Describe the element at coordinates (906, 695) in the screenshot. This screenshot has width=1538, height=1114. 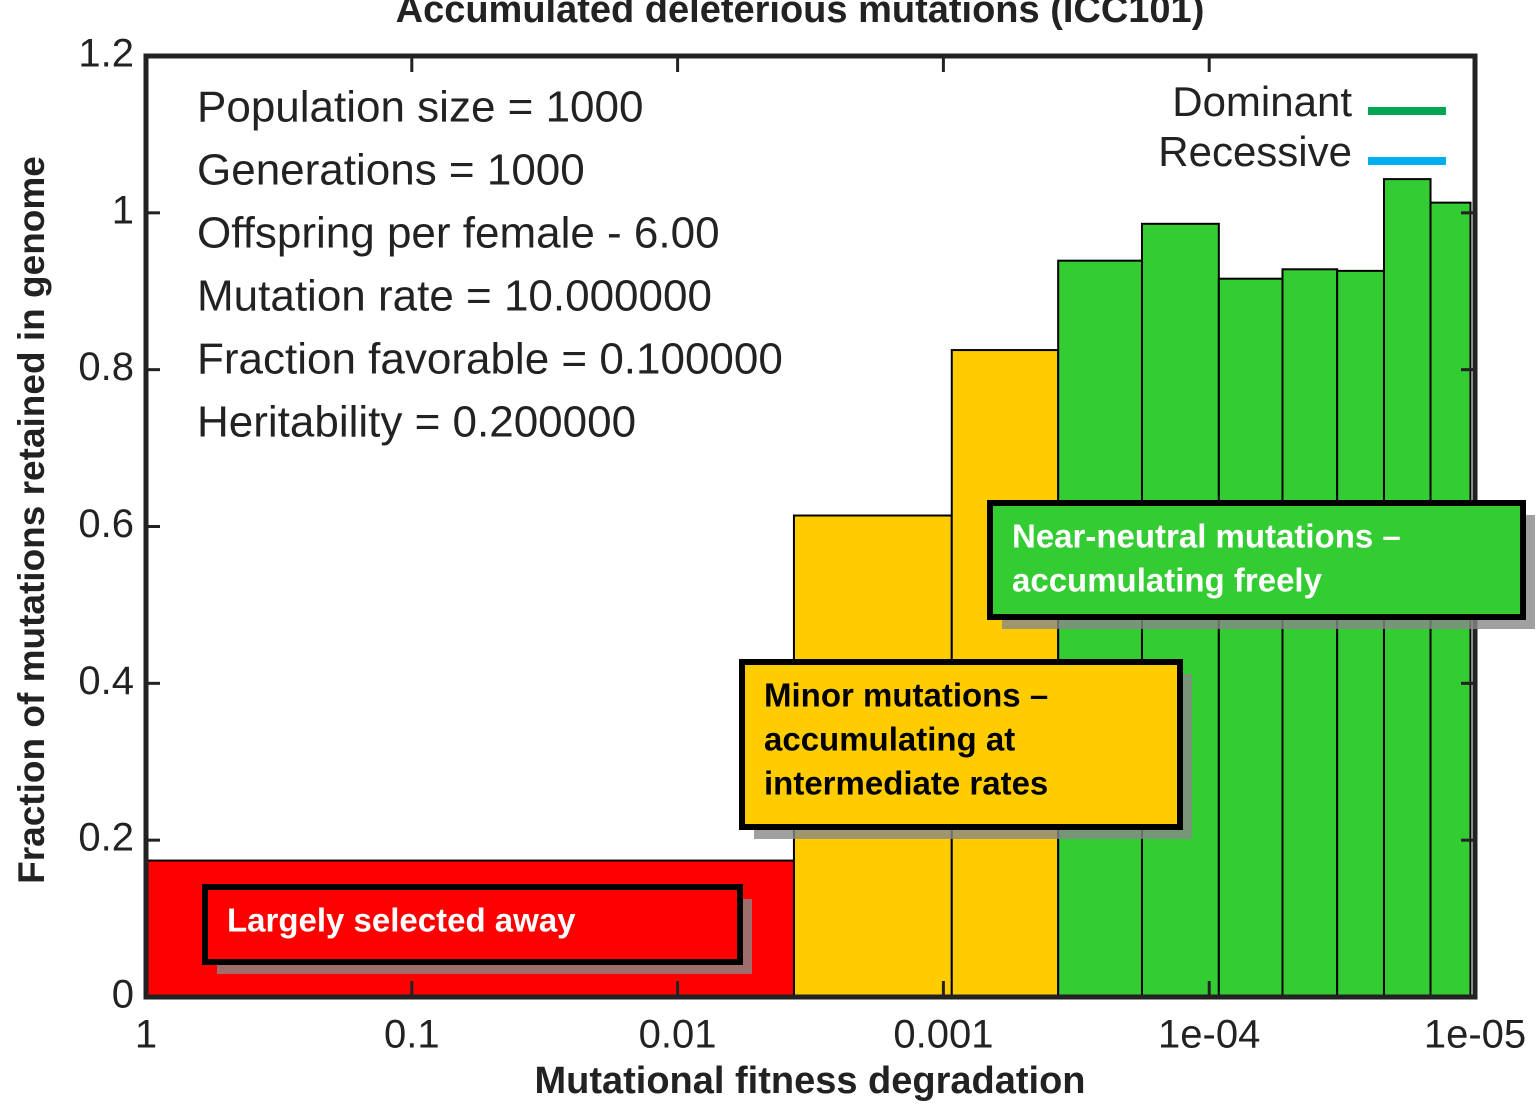
I see `callout-text: Minor mutations –` at that location.